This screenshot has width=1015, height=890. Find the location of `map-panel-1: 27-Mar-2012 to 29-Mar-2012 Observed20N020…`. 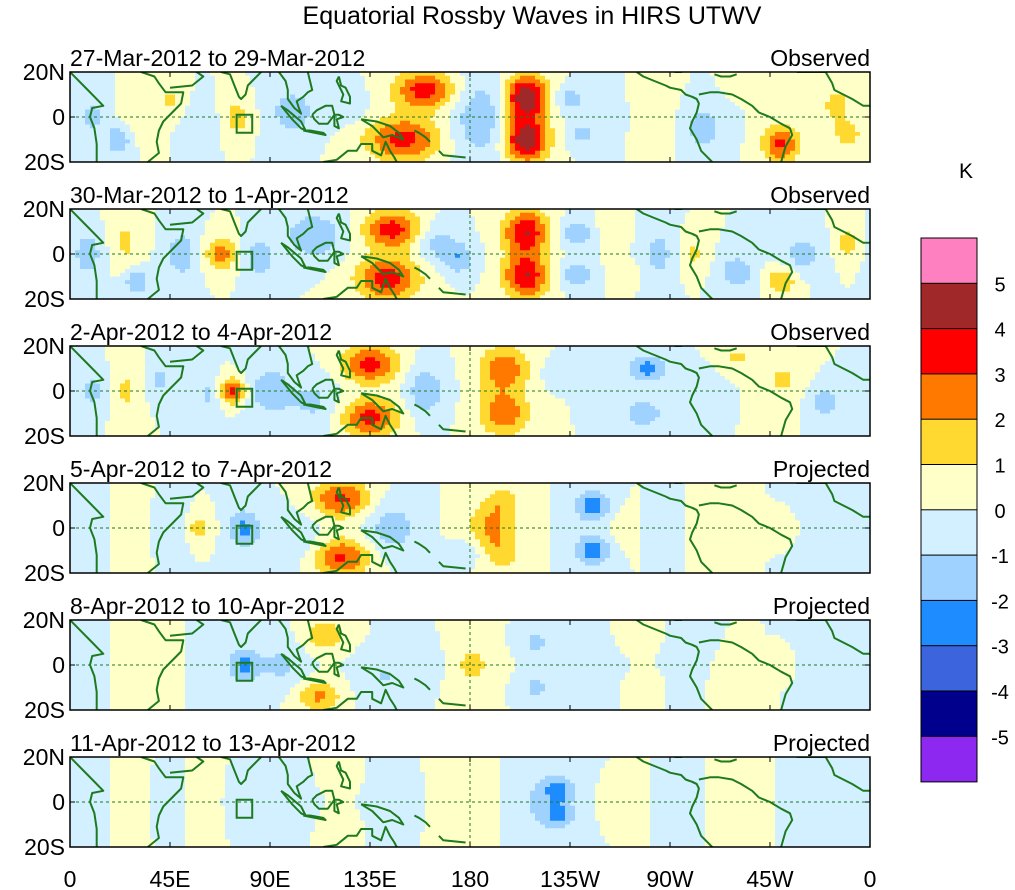

map-panel-1: 27-Mar-2012 to 29-Mar-2012 Observed20N020… is located at coordinates (447, 110).